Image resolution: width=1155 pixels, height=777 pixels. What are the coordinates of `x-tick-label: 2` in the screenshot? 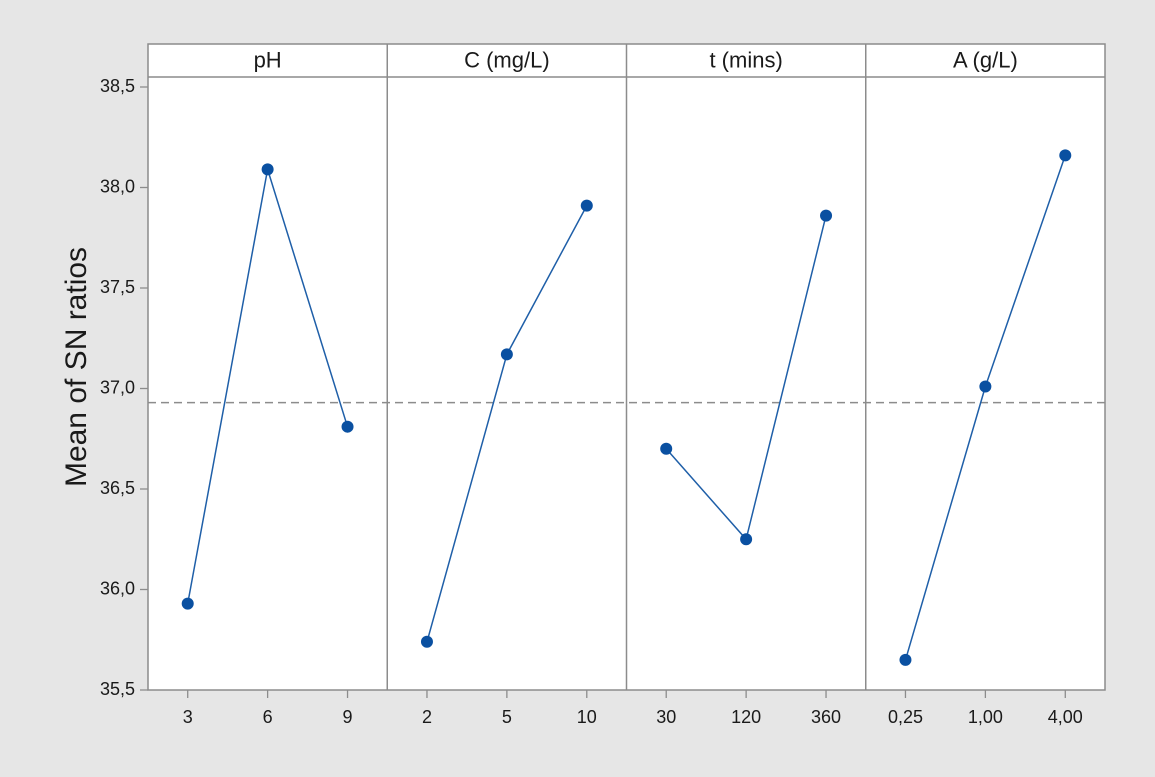 It's located at (427, 717).